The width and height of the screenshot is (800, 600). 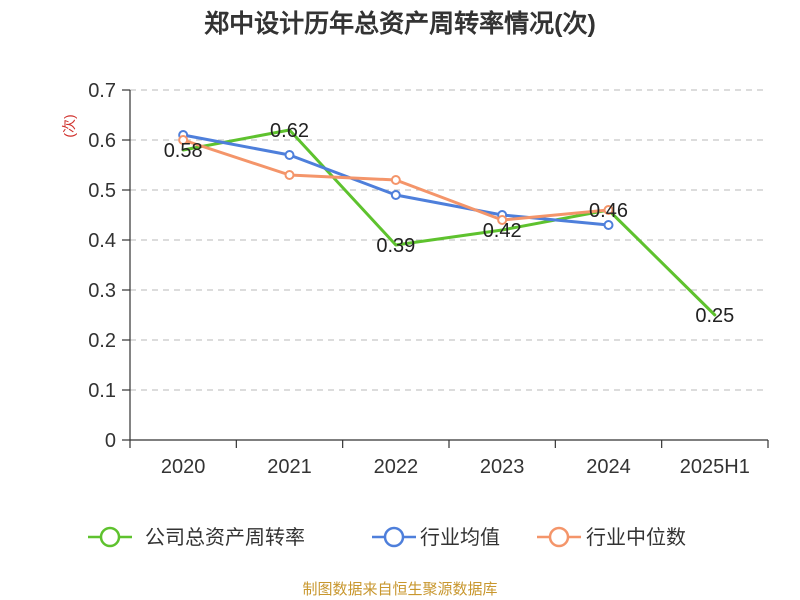 I want to click on y-tick-label: 0.1, so click(x=102, y=391).